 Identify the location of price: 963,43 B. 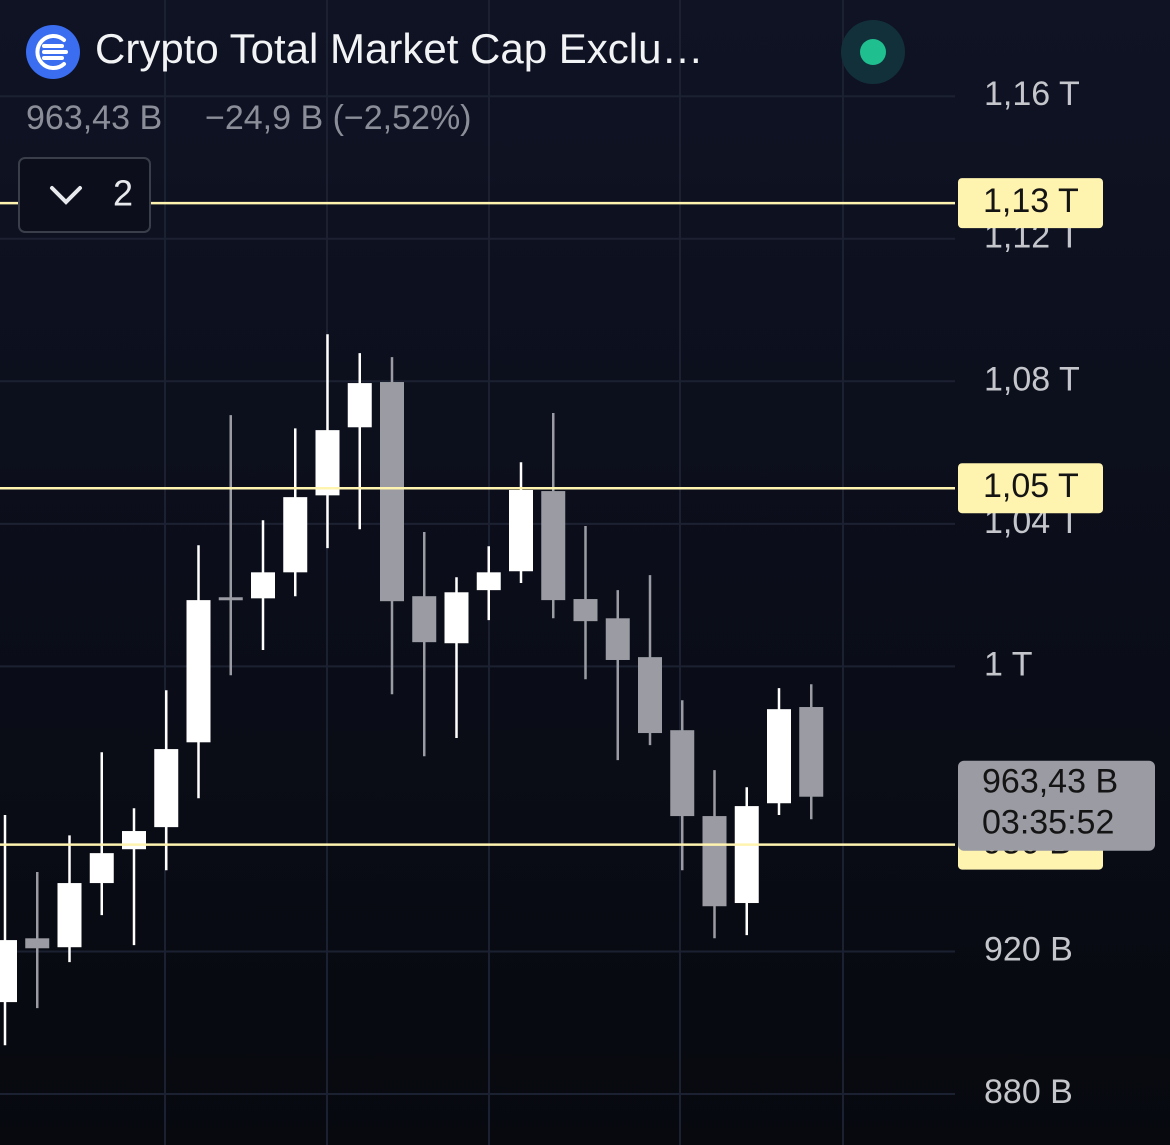
(94, 118).